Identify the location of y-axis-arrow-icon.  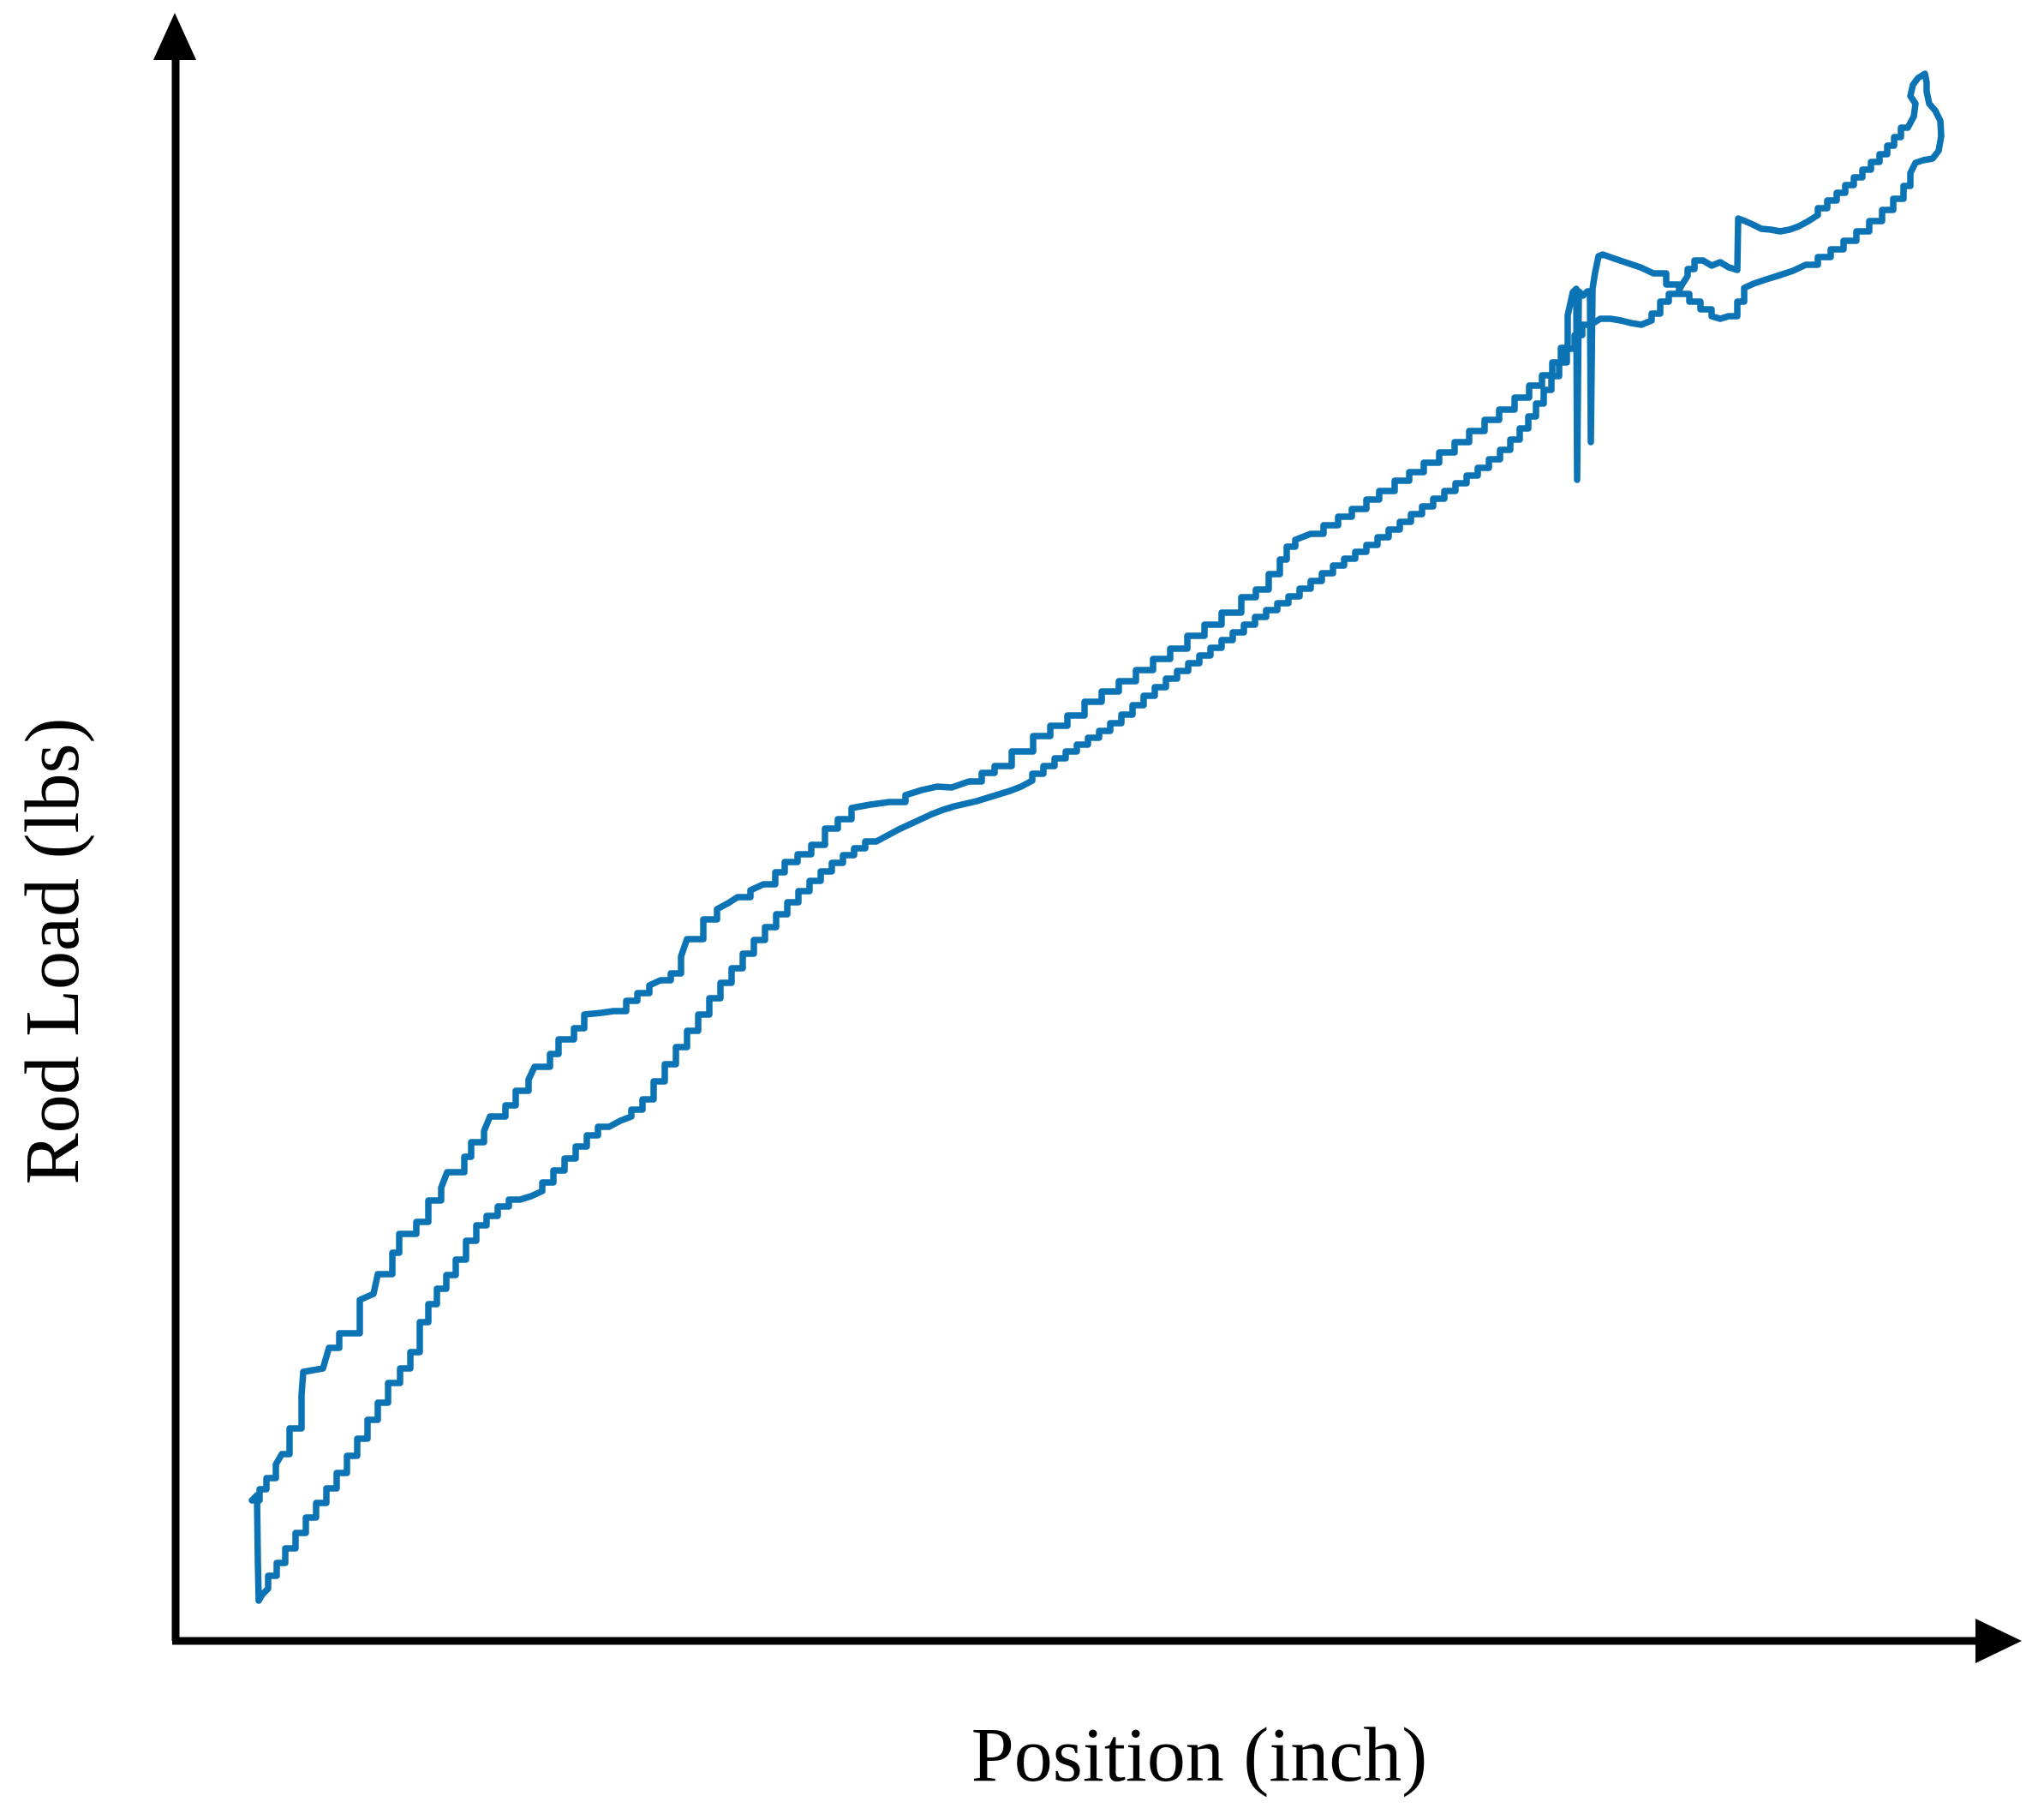
(174, 37).